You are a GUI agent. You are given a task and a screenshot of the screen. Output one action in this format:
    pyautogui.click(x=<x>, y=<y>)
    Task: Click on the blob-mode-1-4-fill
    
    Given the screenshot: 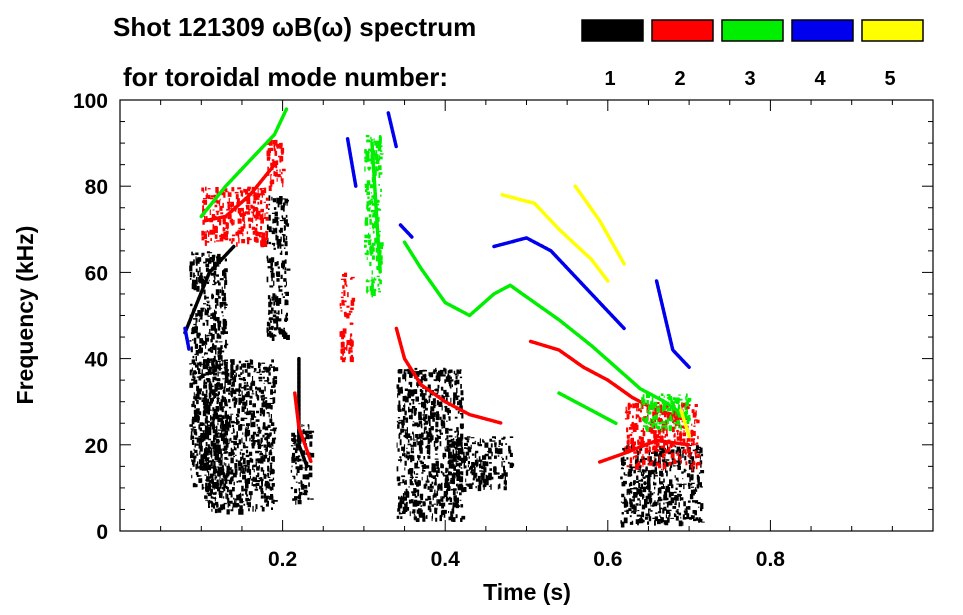 What is the action you would take?
    pyautogui.click(x=431, y=444)
    